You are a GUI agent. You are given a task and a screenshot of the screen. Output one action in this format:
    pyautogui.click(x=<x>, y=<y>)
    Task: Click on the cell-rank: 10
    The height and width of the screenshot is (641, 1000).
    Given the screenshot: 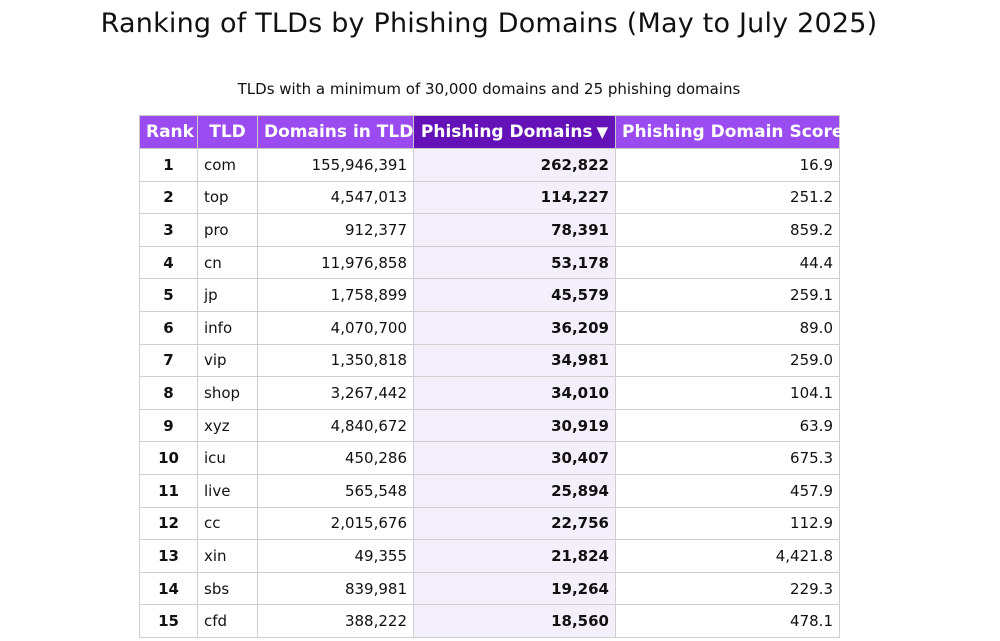 What is the action you would take?
    pyautogui.click(x=168, y=458)
    